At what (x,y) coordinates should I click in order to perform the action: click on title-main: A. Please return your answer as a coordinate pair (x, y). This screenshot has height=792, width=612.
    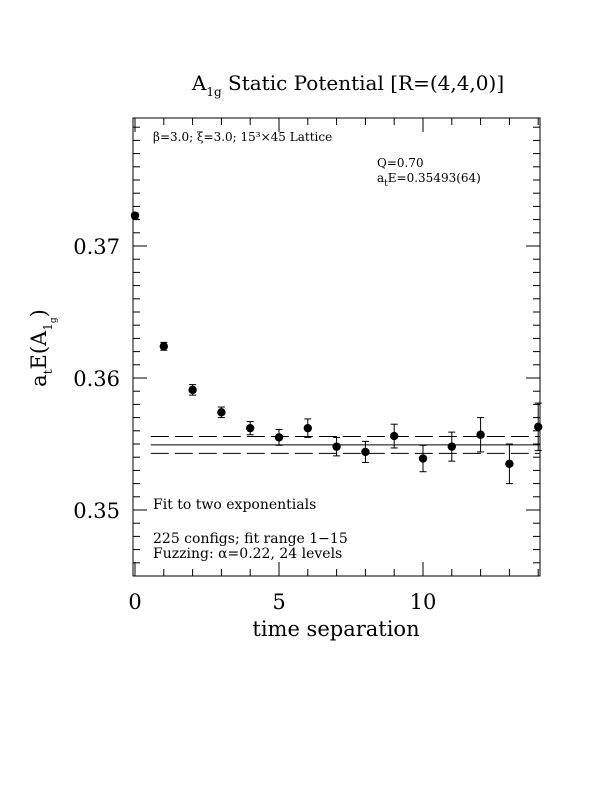
    Looking at the image, I should click on (199, 83).